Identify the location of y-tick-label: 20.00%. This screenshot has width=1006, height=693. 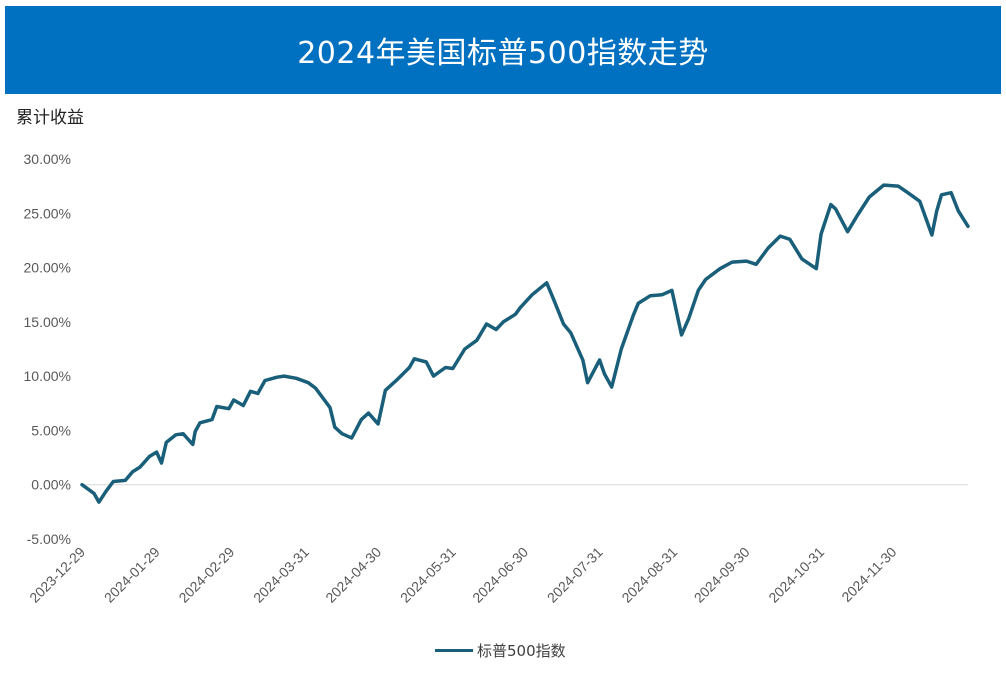
(47, 268).